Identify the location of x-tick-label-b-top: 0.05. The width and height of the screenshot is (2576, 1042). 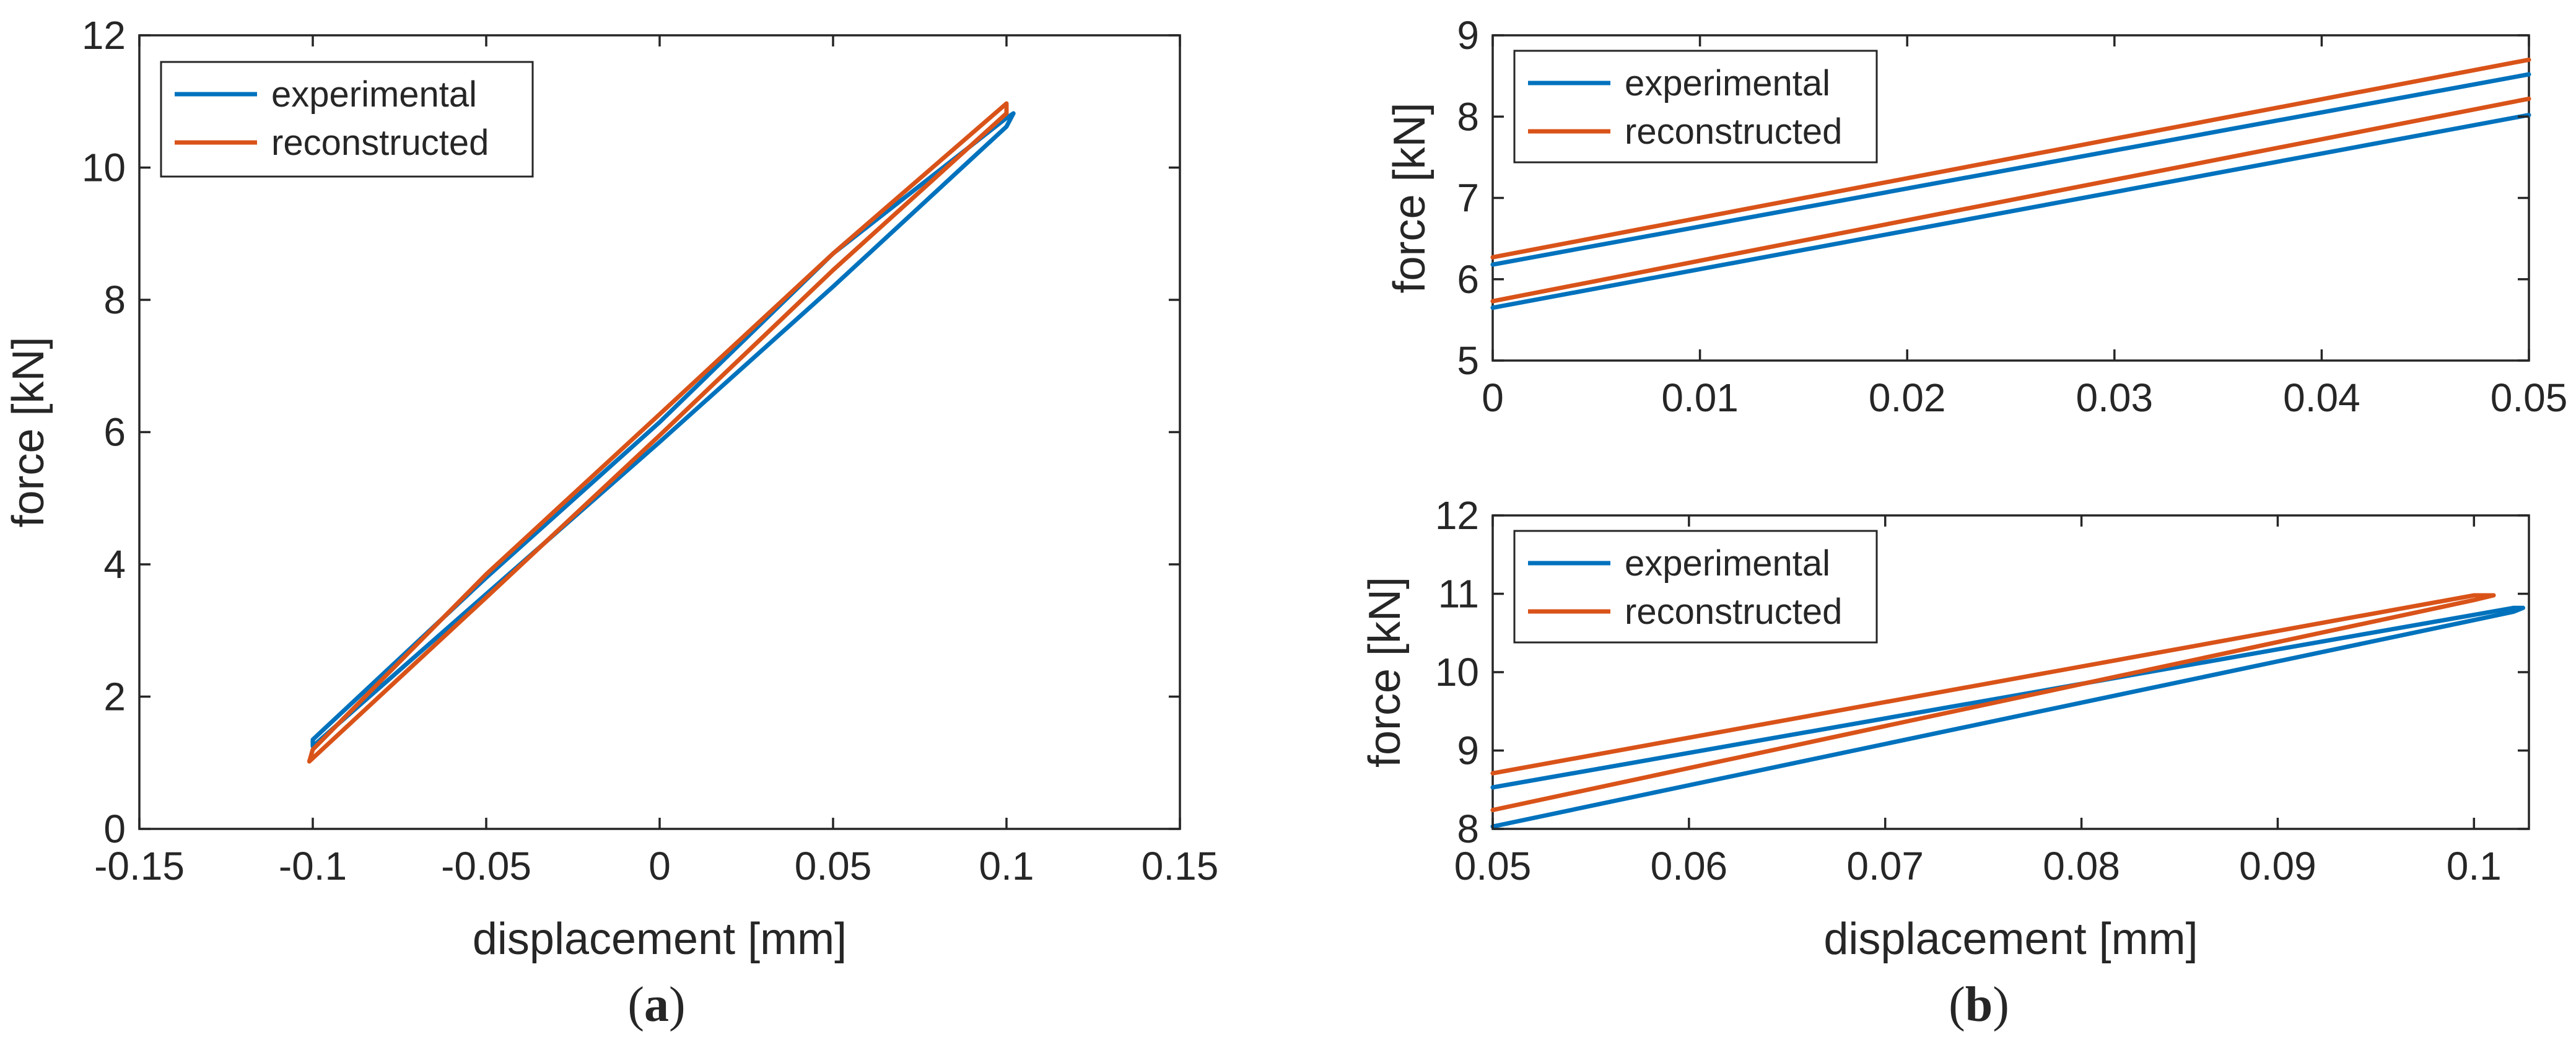
(2529, 397).